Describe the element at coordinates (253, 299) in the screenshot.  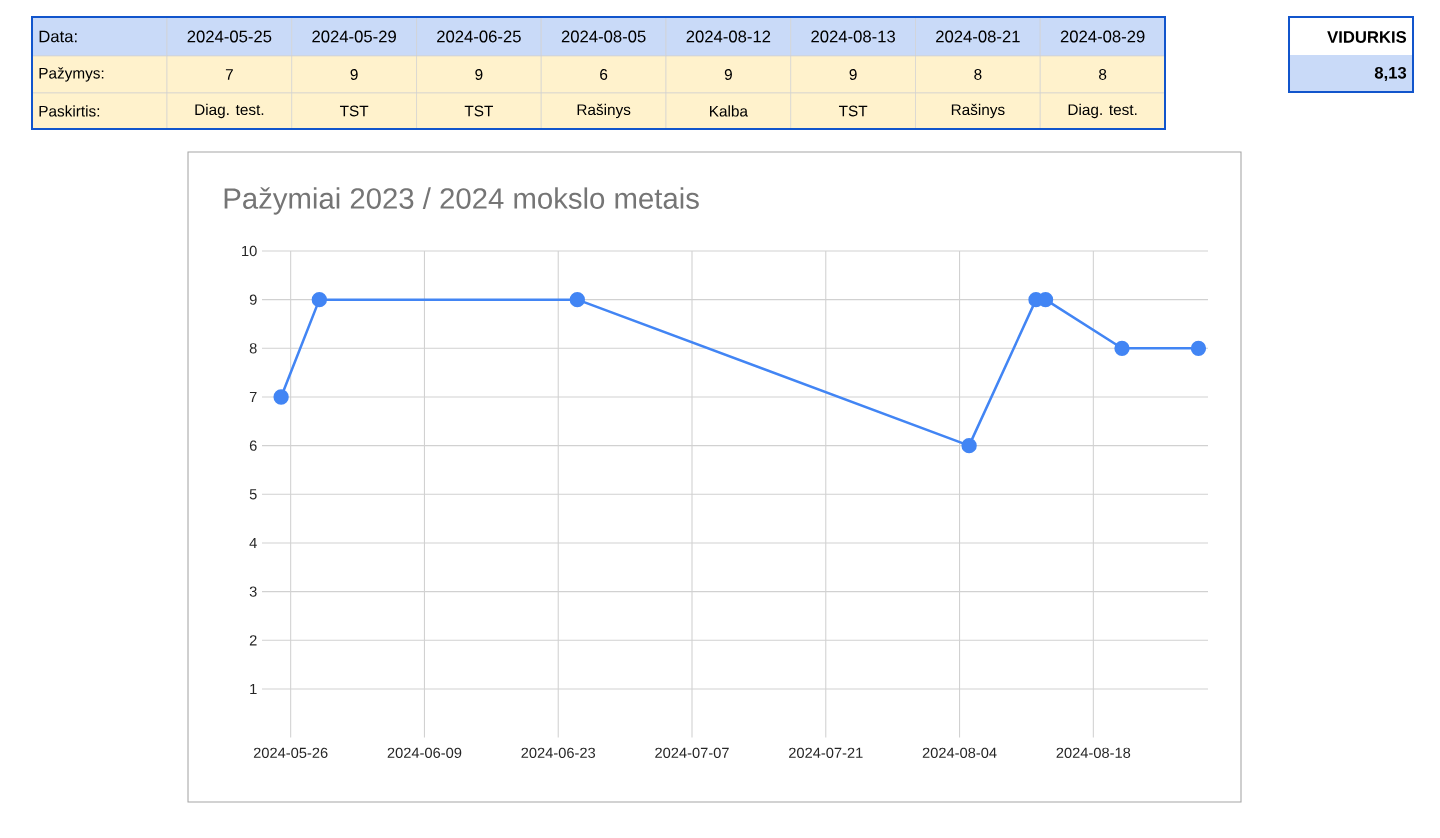
I see `y-tick-label: 9` at that location.